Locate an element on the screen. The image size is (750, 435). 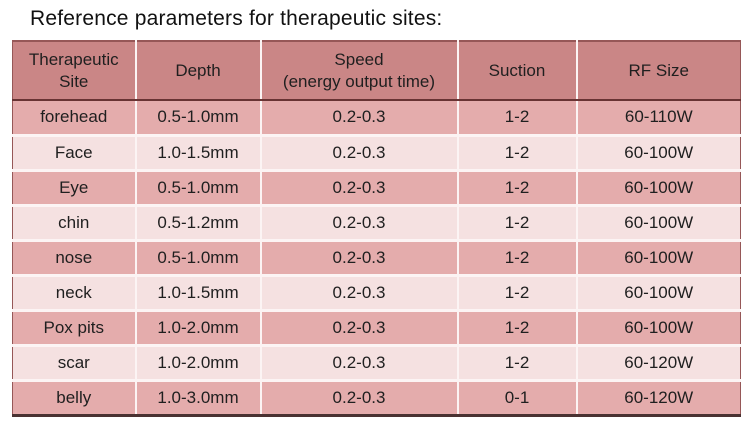
table-row: scar 1.0-2.0mm 0.2-0.3 1-2 60-120W is located at coordinates (376, 361).